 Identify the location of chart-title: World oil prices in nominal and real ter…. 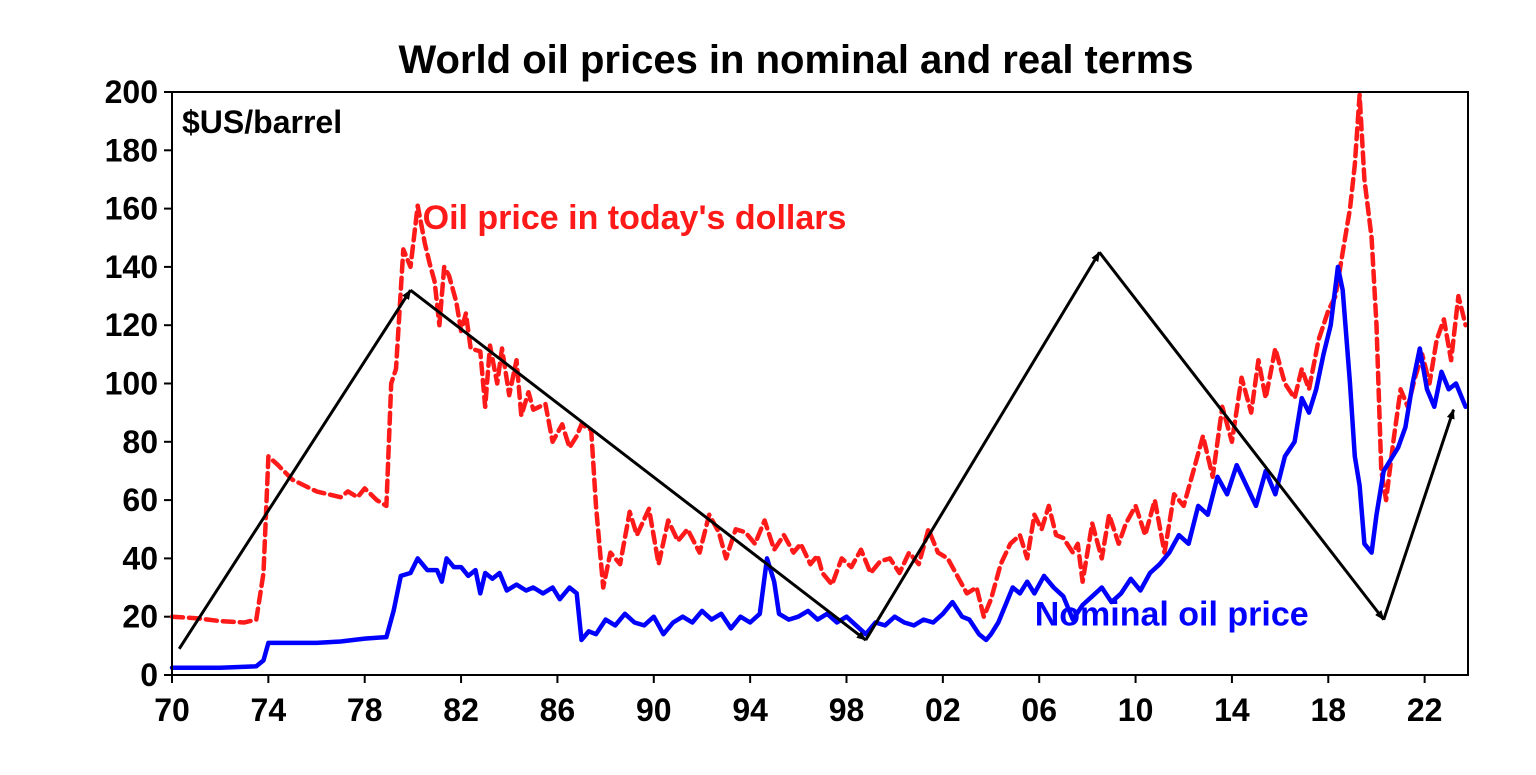
(796, 60).